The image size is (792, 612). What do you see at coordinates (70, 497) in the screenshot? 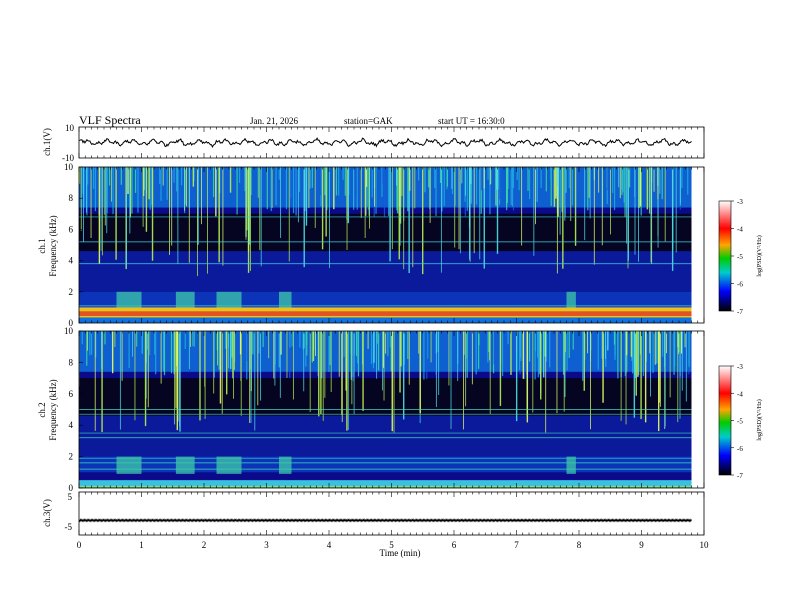
I see `ch3-wave-ytick-top: 5` at bounding box center [70, 497].